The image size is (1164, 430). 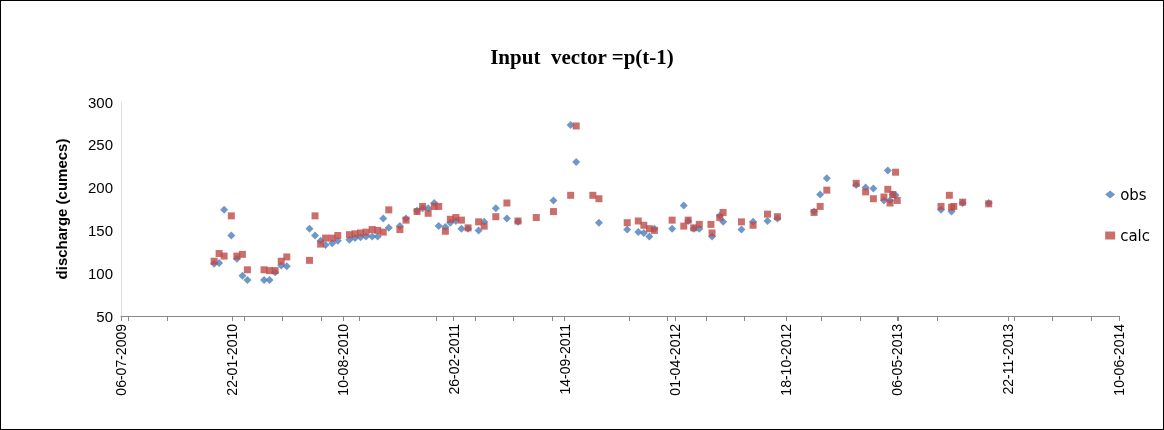 I want to click on x-tick-label: 10-06-2014, so click(x=1119, y=359).